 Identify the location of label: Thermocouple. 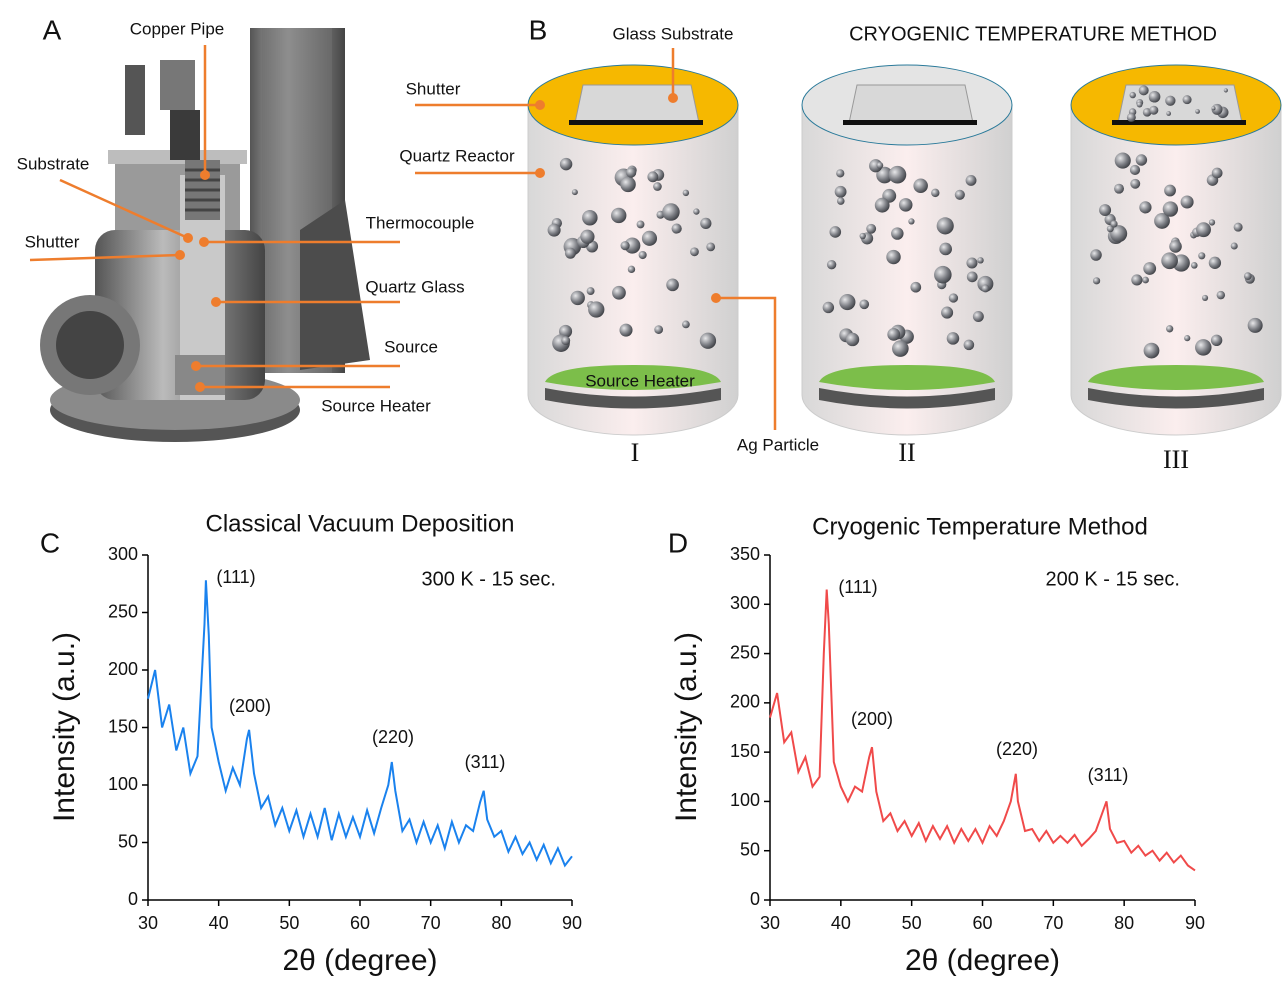
(420, 222).